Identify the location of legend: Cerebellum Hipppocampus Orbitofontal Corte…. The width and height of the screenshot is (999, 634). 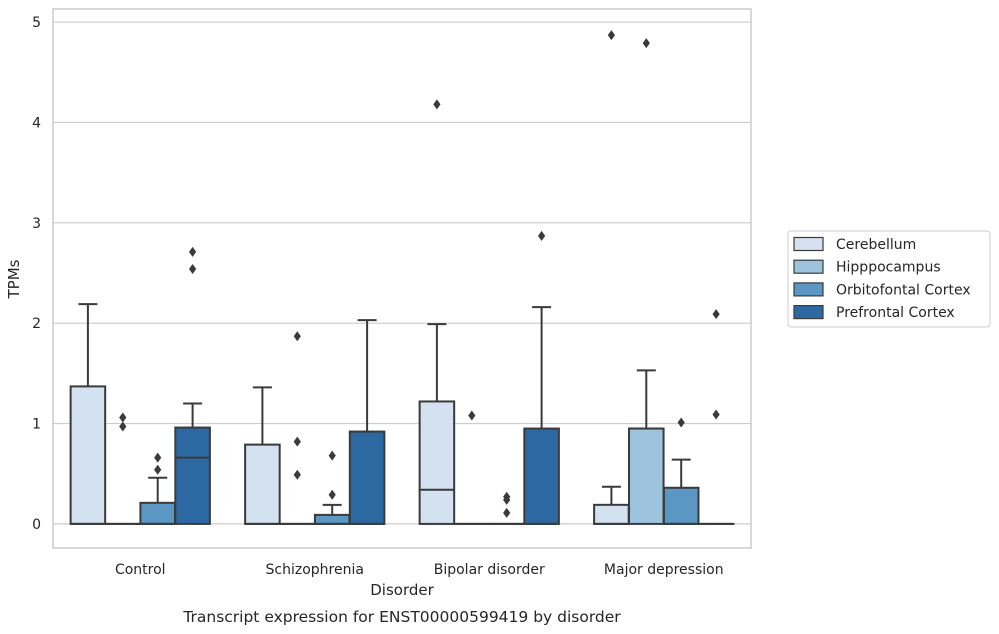
(889, 279).